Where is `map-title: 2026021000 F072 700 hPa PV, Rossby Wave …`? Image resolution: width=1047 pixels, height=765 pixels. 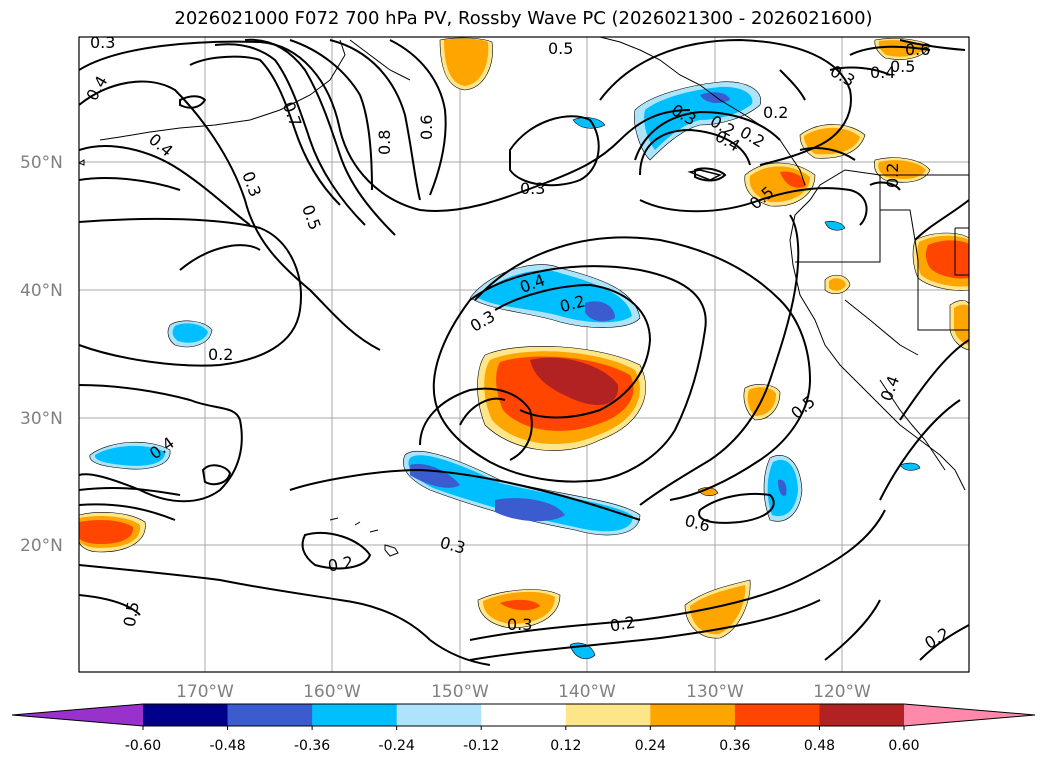 map-title: 2026021000 F072 700 hPa PV, Rossby Wave … is located at coordinates (523, 18).